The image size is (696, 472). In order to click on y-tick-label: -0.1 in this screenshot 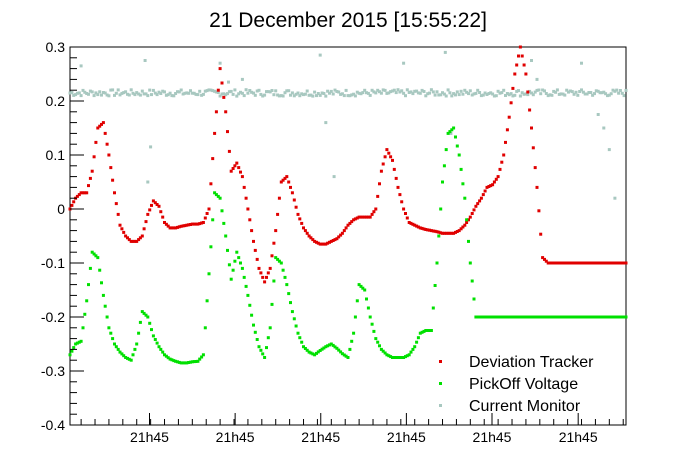, I will do `click(53, 263)`.